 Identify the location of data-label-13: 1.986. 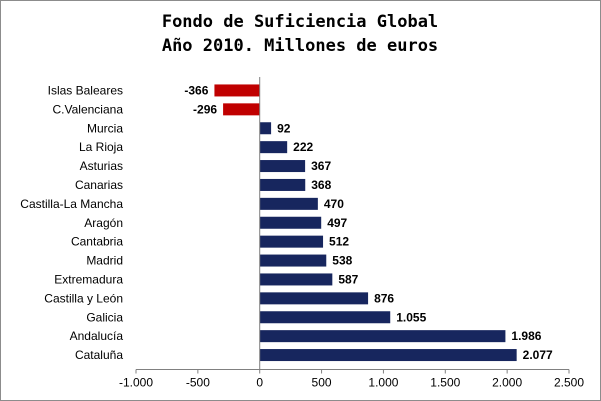
(526, 336).